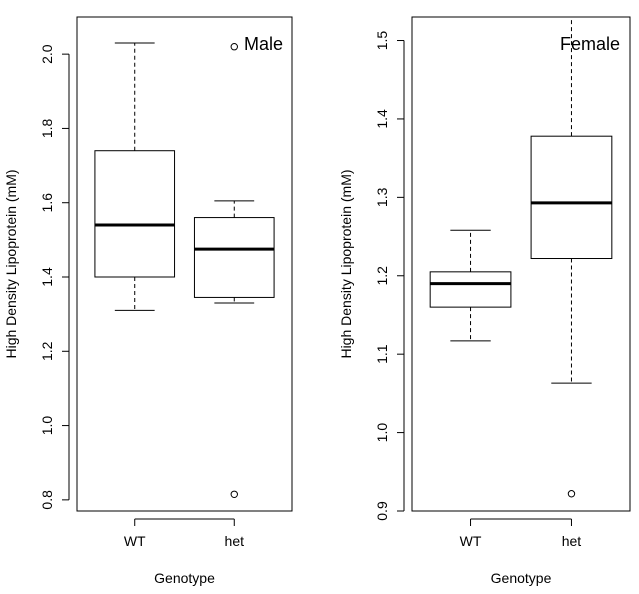 This screenshot has width=639, height=594. I want to click on y-tick-label: 1.1, so click(382, 354).